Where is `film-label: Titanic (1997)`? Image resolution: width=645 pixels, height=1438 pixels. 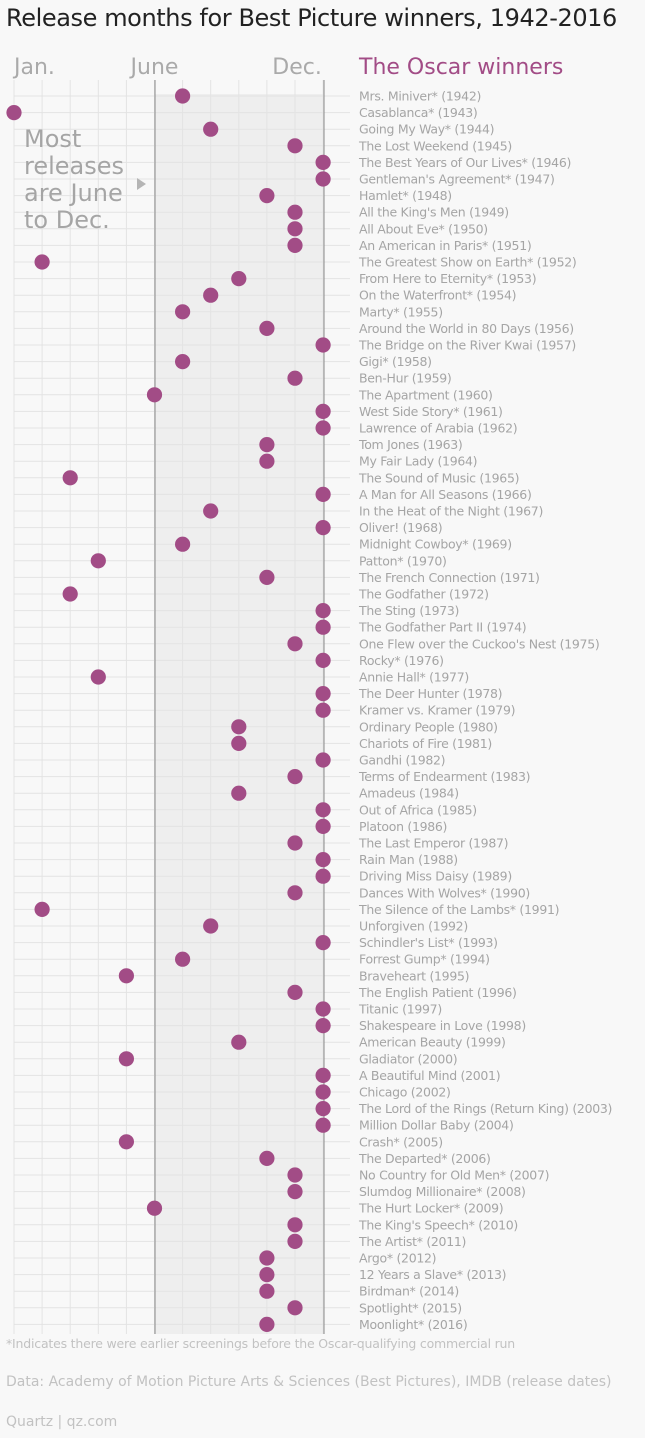
film-label: Titanic (1997) is located at coordinates (400, 1009).